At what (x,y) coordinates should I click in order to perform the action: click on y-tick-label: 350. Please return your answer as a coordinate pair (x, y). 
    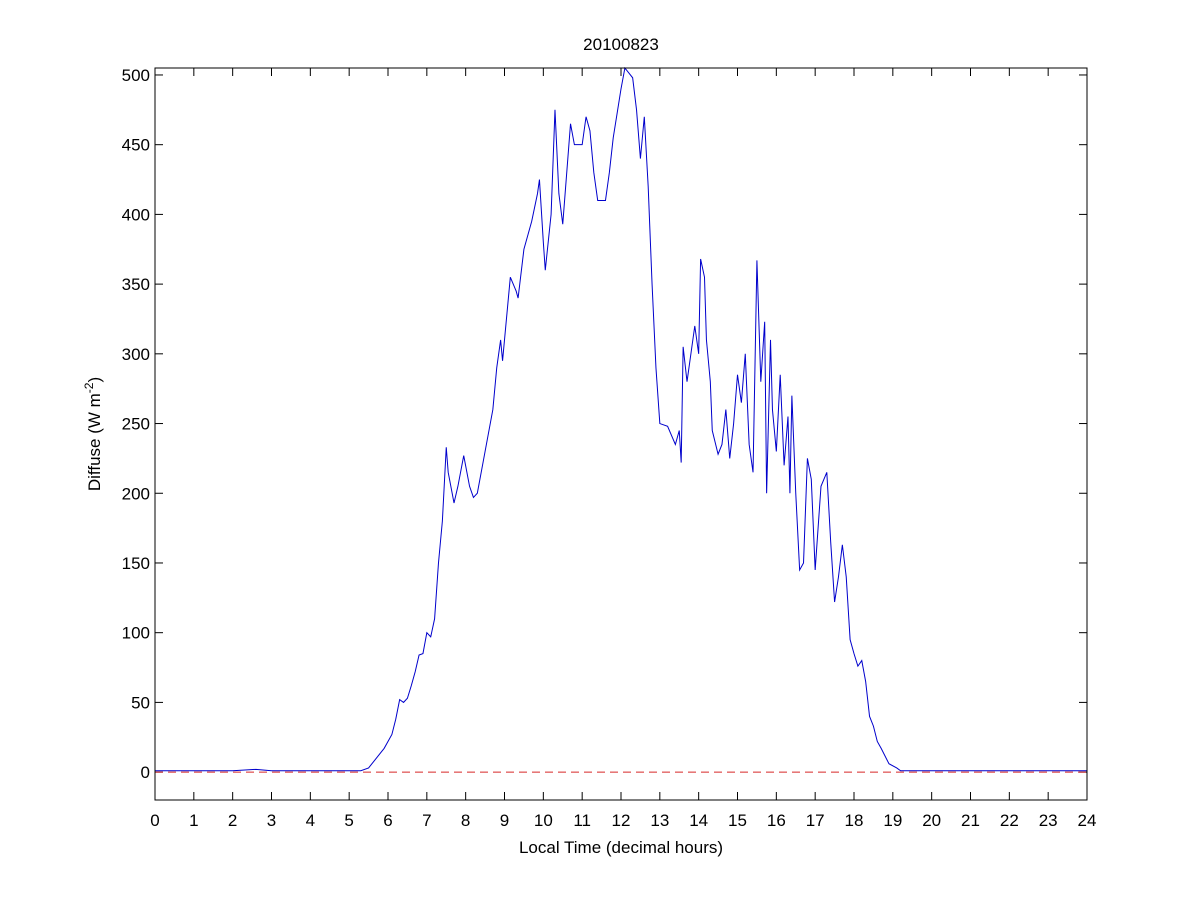
    Looking at the image, I should click on (136, 284).